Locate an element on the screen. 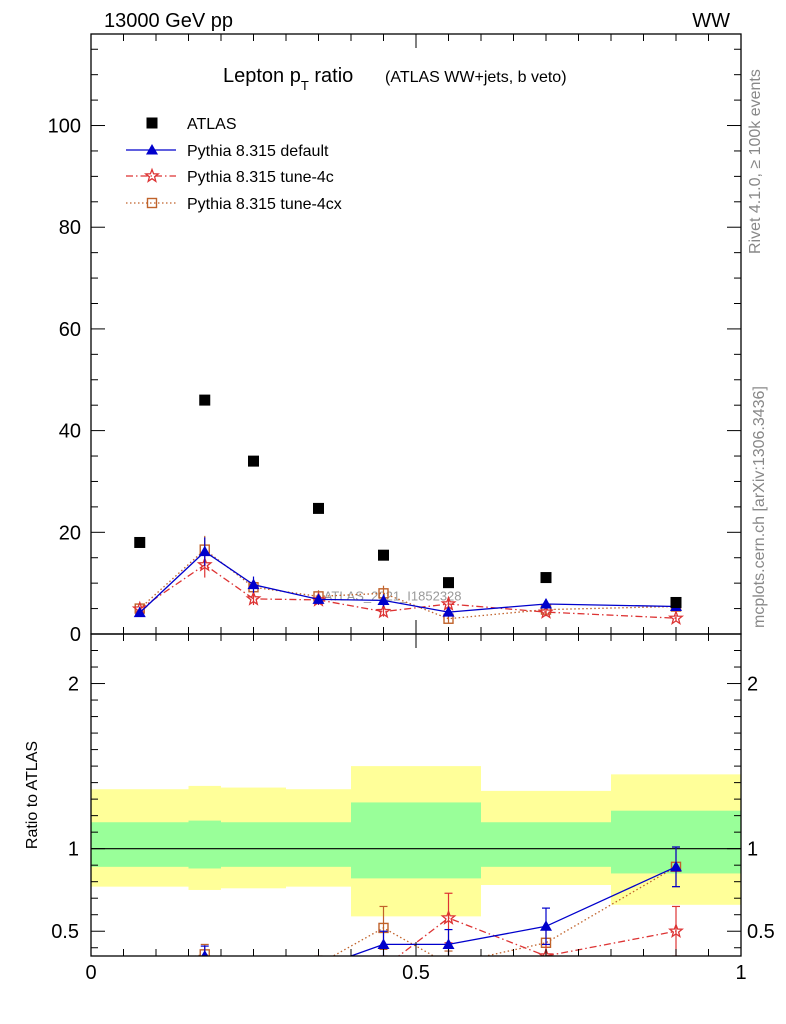 This screenshot has width=786, height=1024. legend-marker-tune4c is located at coordinates (152, 175).